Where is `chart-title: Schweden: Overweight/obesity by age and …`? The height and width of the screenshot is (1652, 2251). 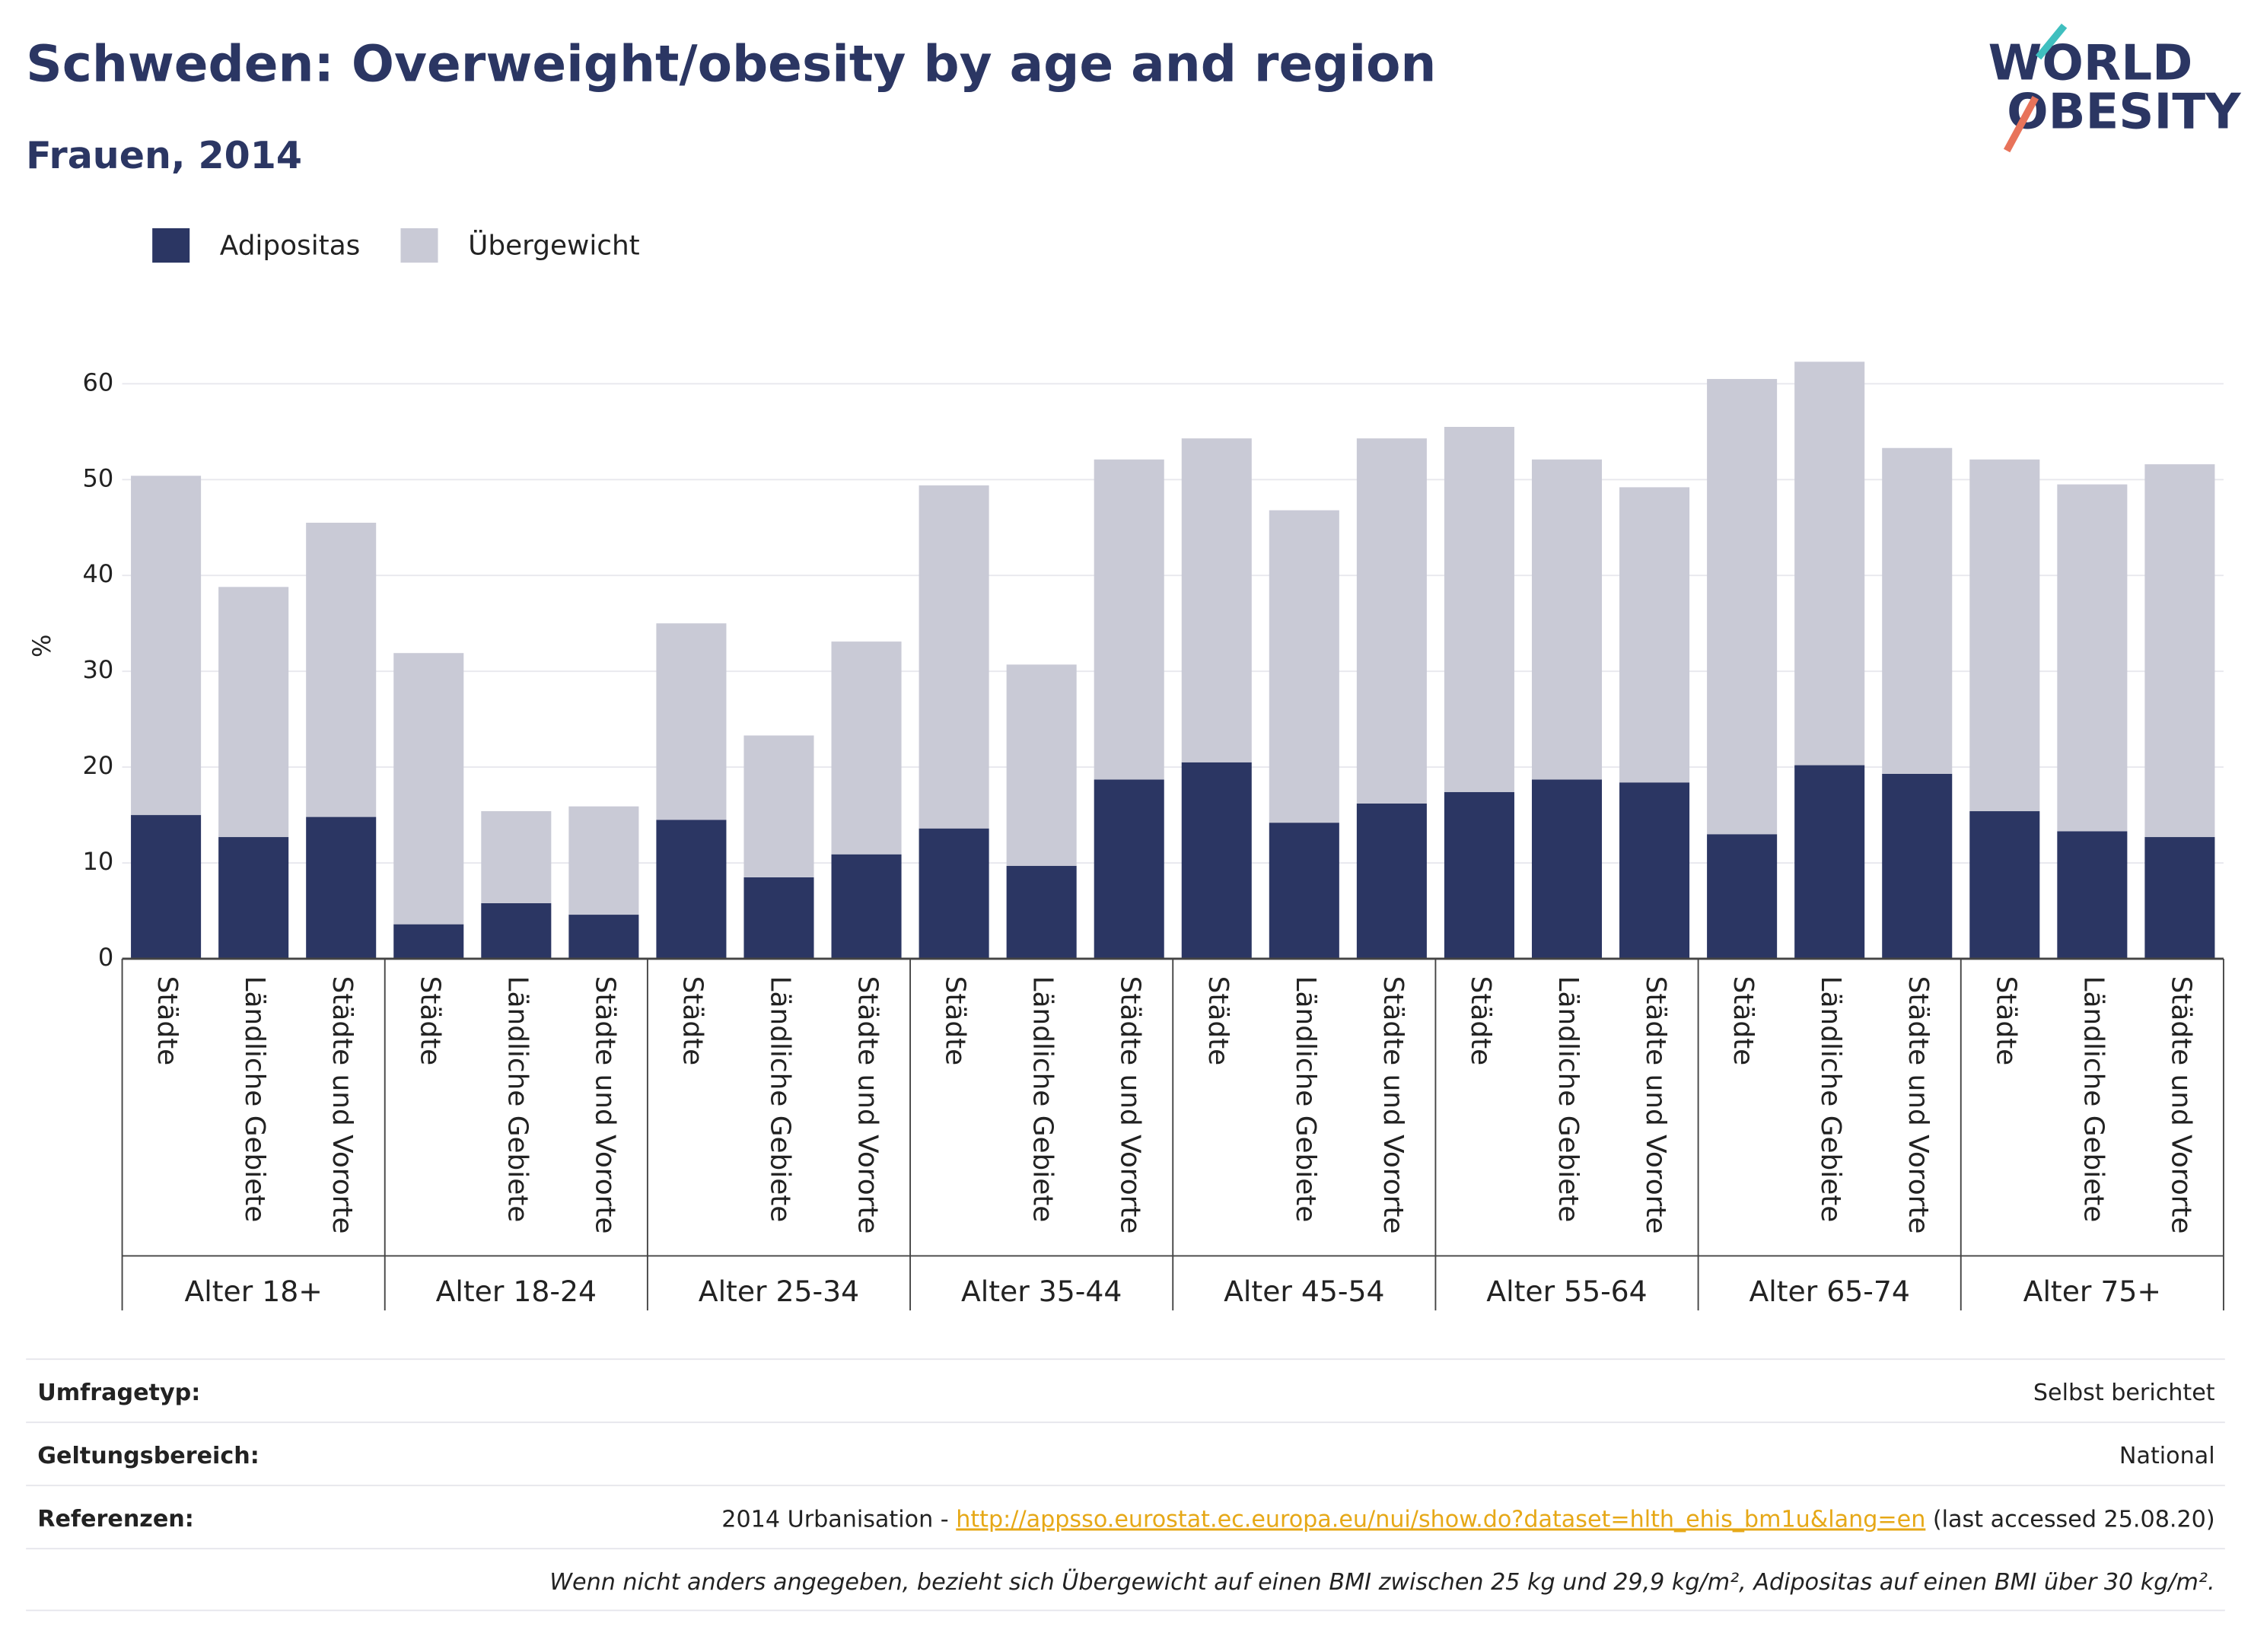
chart-title: Schweden: Overweight/obesity by age and … is located at coordinates (731, 64).